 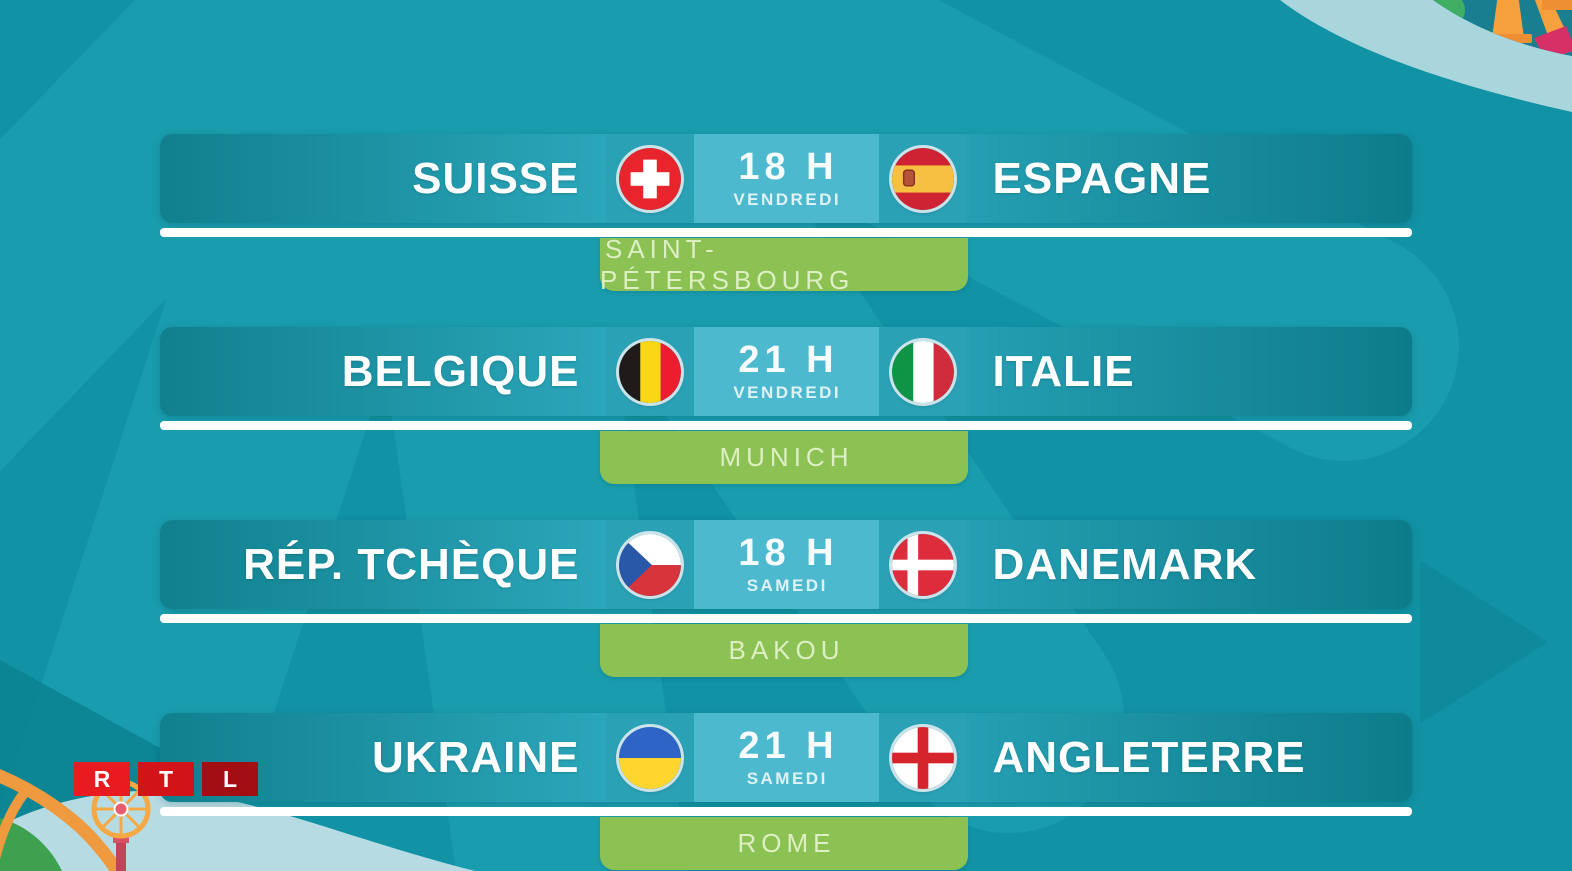 What do you see at coordinates (383, 178) in the screenshot?
I see `home-team-name: SUISSE` at bounding box center [383, 178].